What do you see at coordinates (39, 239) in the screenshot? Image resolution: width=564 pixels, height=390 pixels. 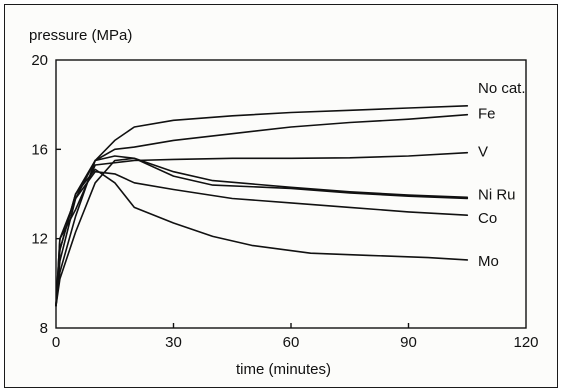 I see `y-tick-label: 12` at bounding box center [39, 239].